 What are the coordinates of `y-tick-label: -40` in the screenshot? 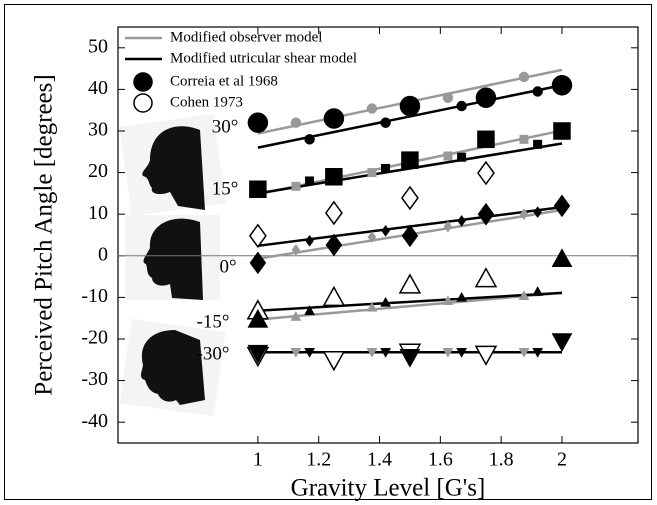 It's located at (94, 421).